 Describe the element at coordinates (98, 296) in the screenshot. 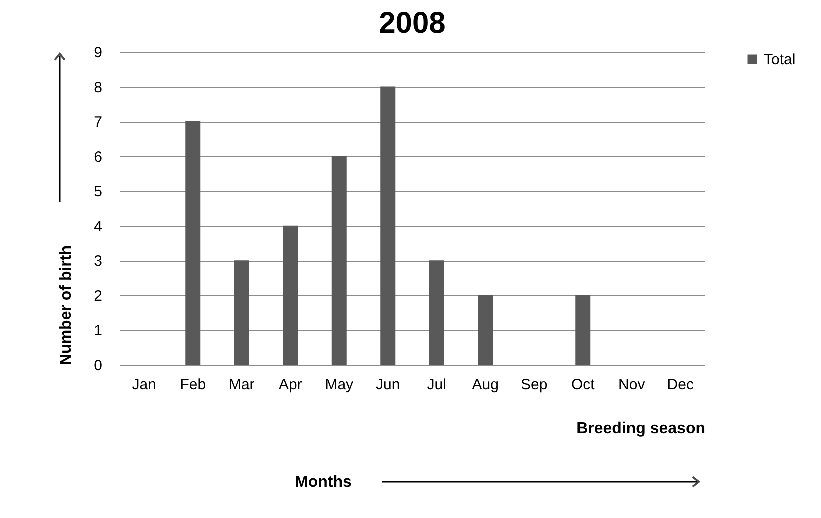

I see `y-tick-label: 2` at that location.